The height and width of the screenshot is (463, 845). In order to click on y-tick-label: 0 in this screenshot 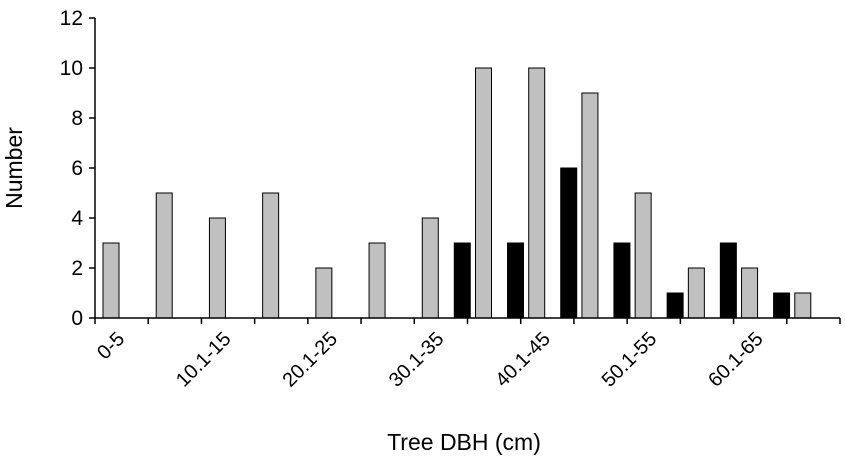, I will do `click(77, 318)`.